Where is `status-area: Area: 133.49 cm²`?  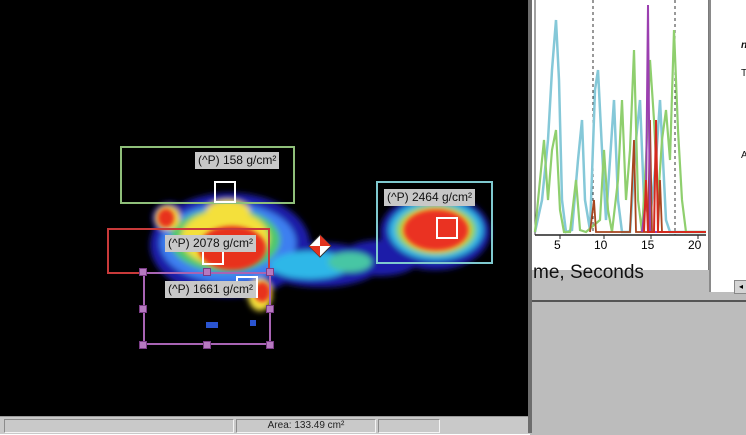 status-area: Area: 133.49 cm² is located at coordinates (306, 426).